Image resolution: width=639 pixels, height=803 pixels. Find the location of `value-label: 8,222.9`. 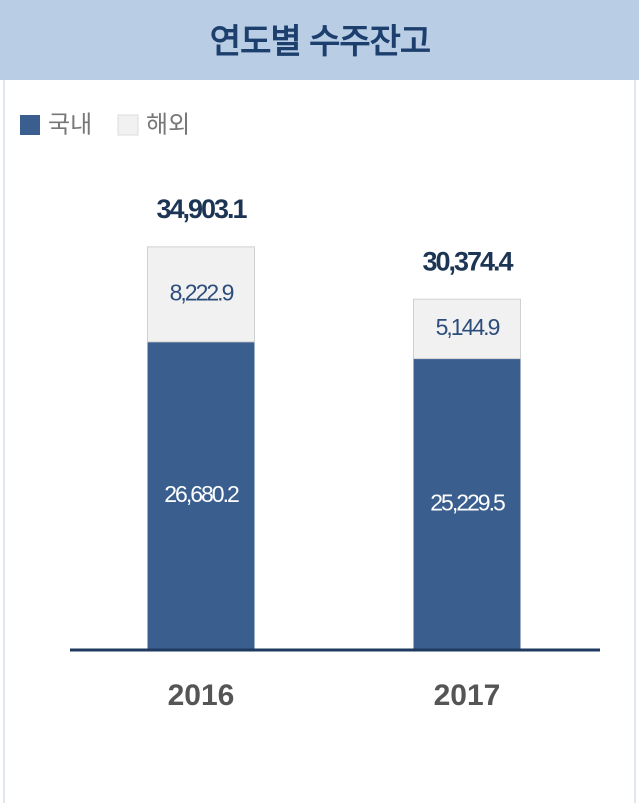

value-label: 8,222.9 is located at coordinates (202, 292).